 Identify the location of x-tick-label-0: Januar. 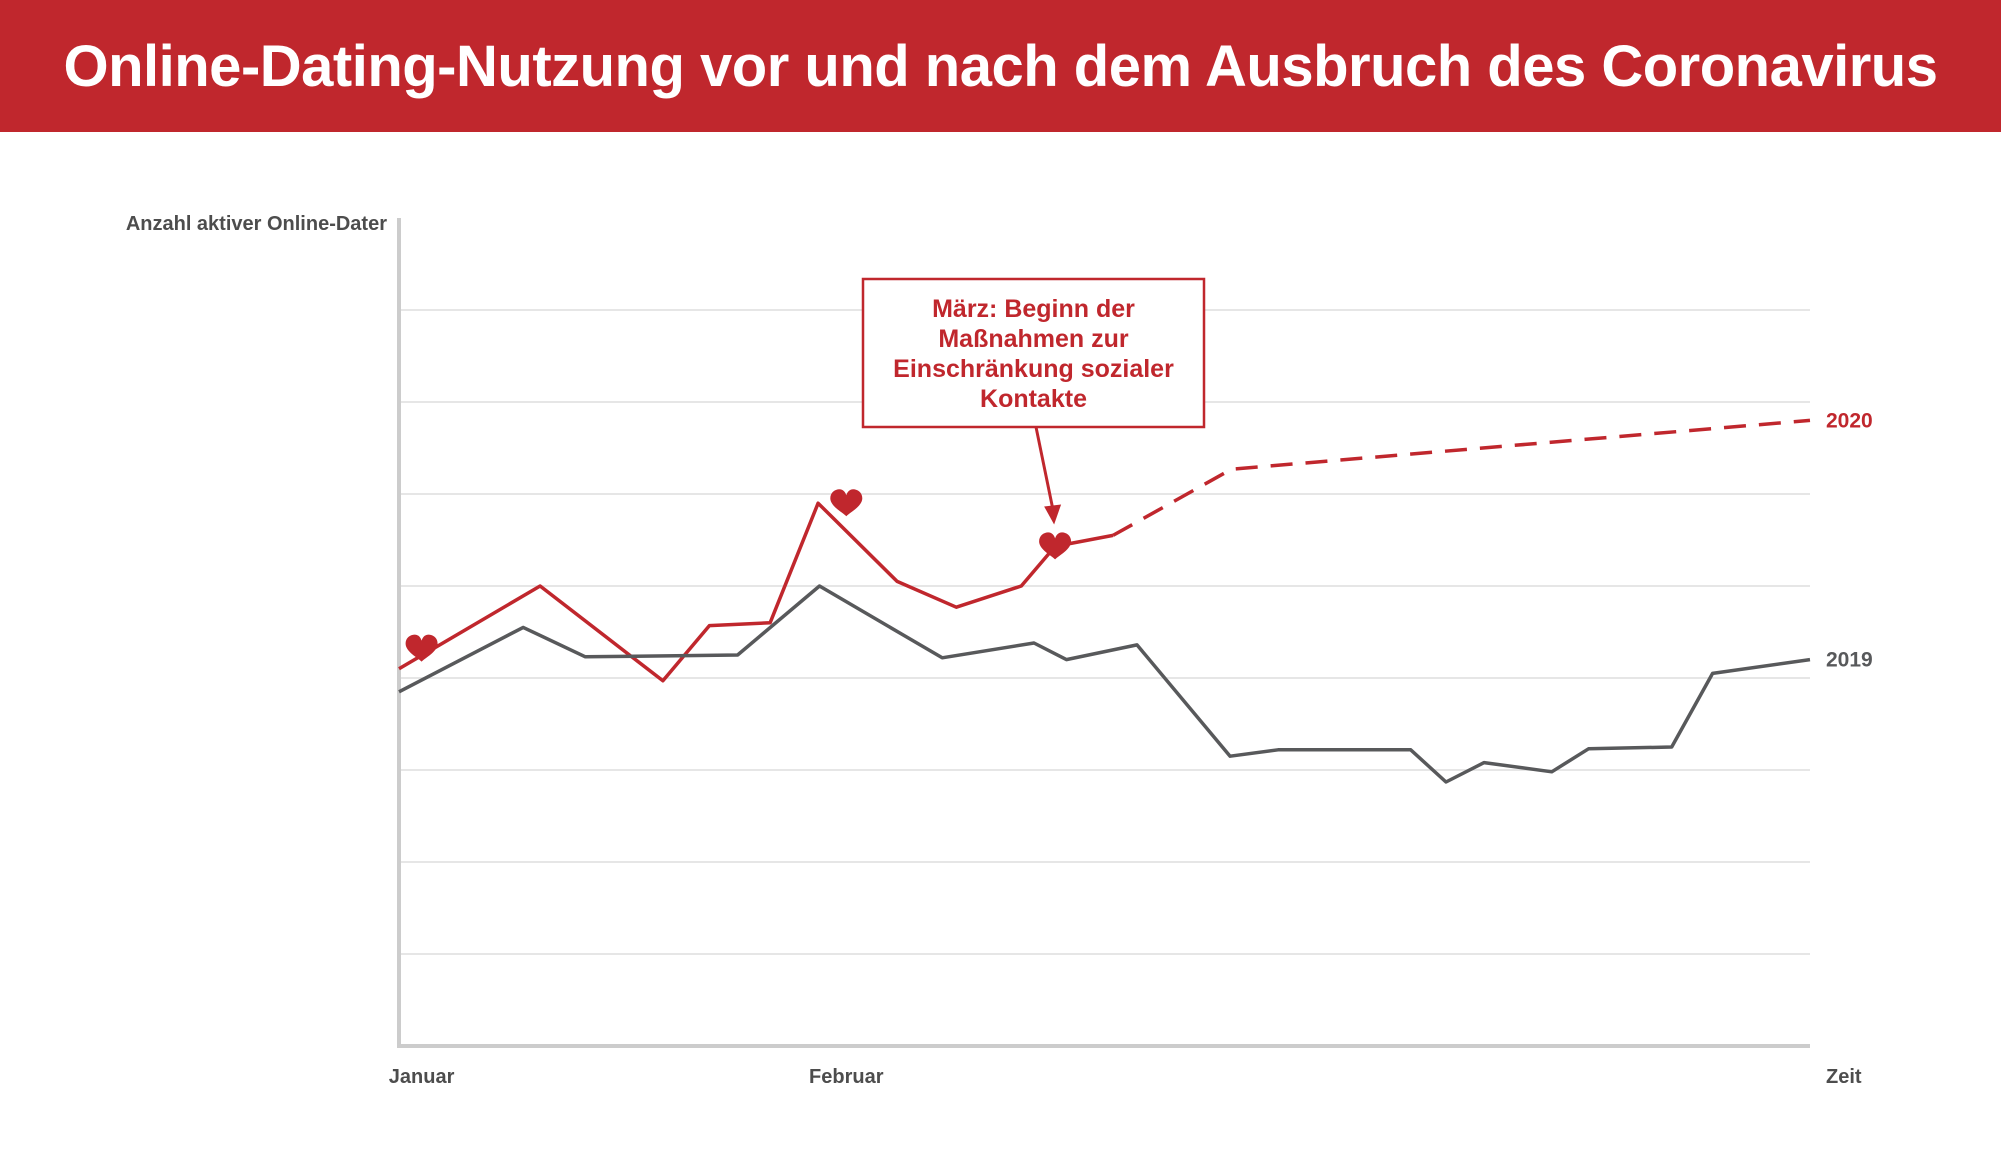
(422, 1077).